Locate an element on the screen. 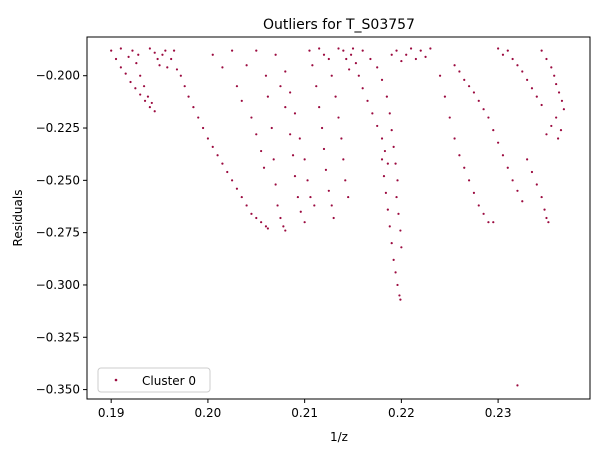 This screenshot has width=596, height=453. y-tick-label: −0.300 is located at coordinates (58, 285).